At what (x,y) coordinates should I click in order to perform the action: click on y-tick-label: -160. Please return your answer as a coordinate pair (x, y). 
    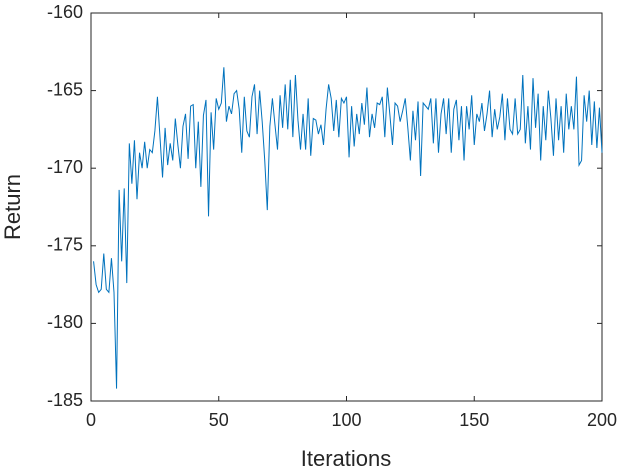
    Looking at the image, I should click on (65, 12).